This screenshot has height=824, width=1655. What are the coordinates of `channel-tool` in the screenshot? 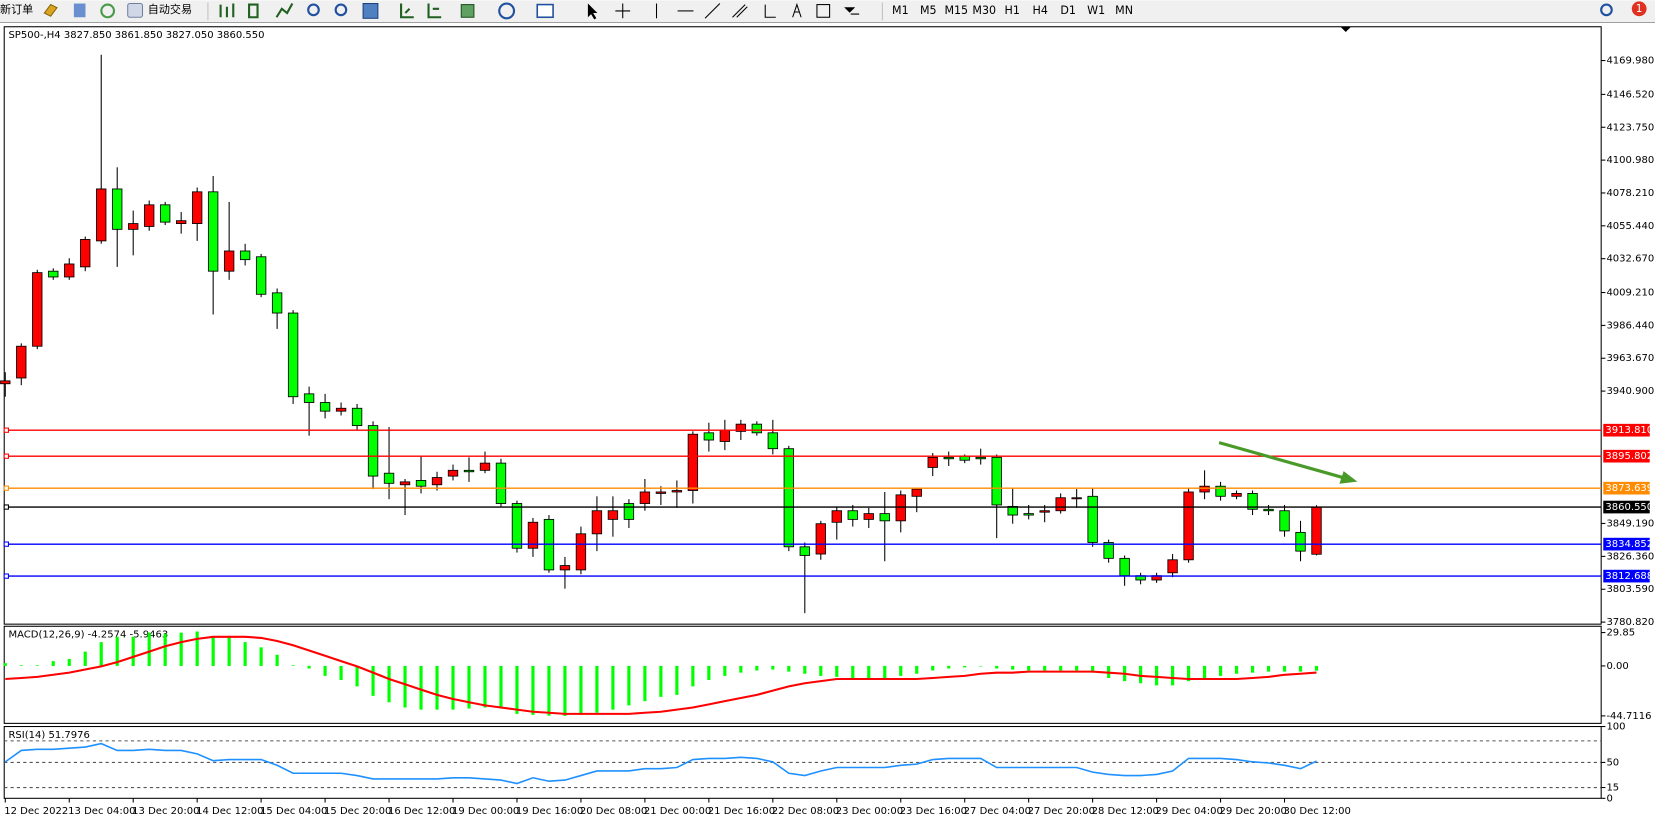 It's located at (740, 11).